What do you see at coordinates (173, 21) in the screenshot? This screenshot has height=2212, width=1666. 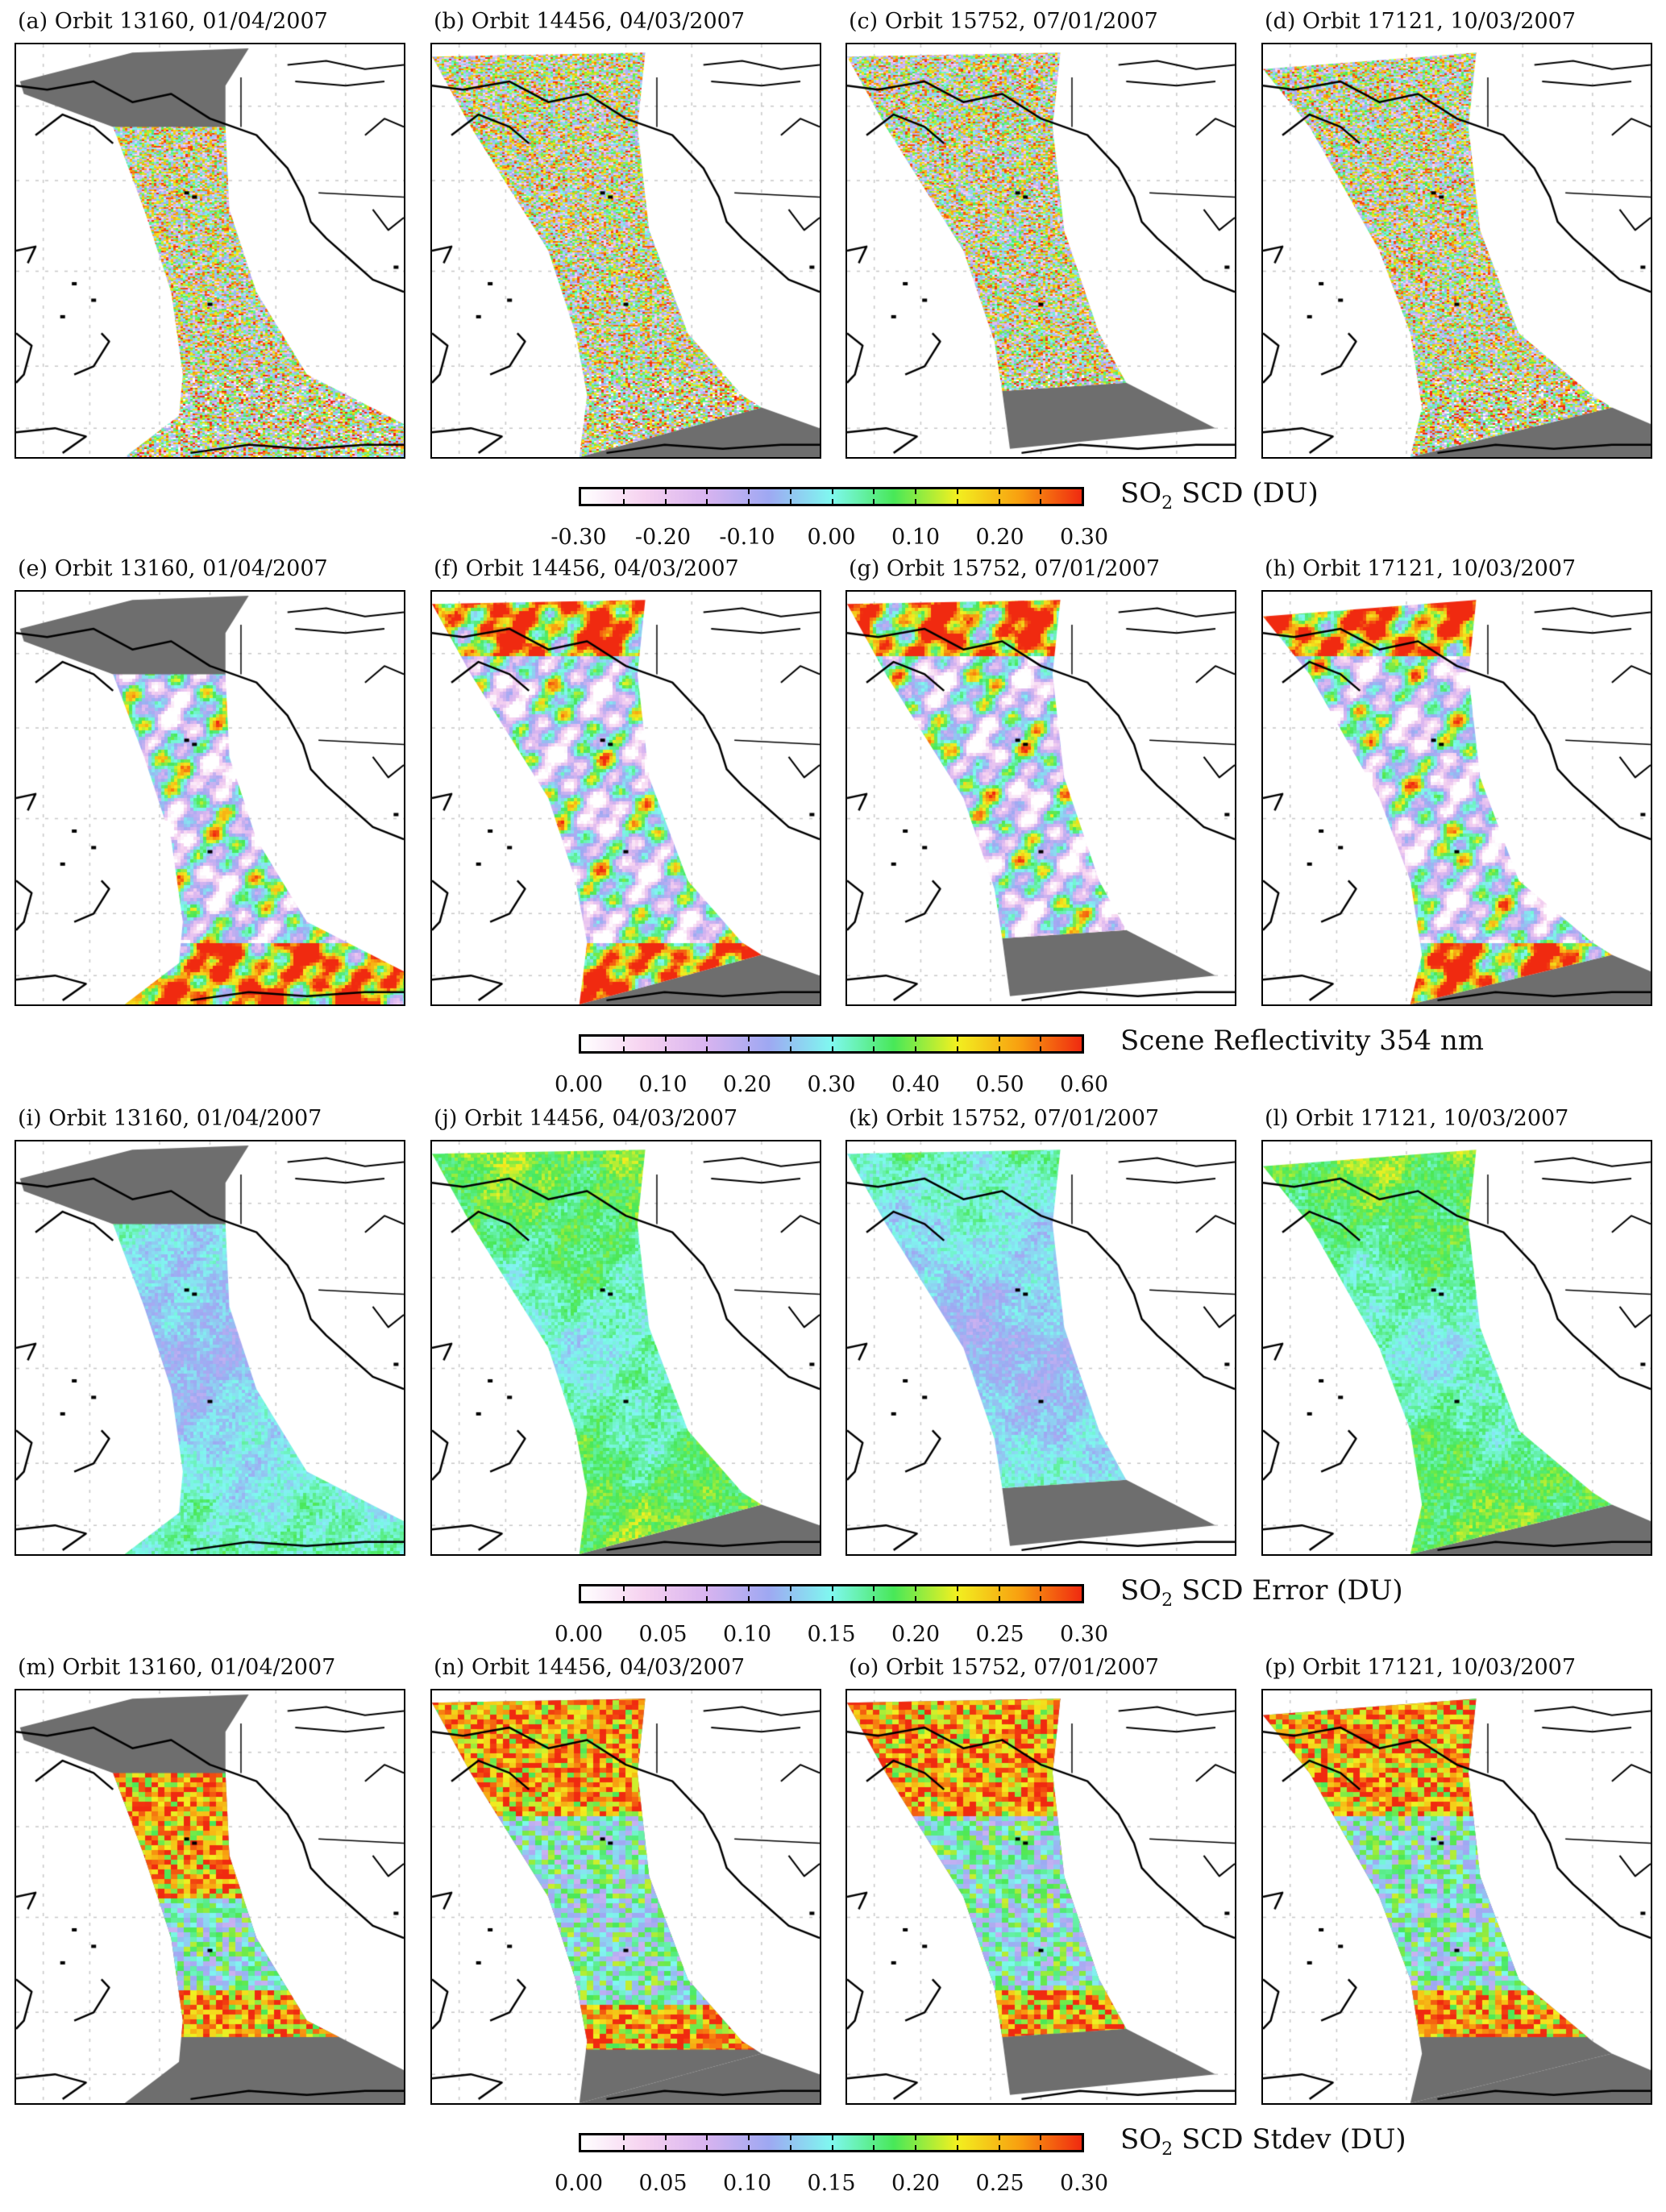 I see `panel-title: (a) Orbit 13160, 01/04/2007` at bounding box center [173, 21].